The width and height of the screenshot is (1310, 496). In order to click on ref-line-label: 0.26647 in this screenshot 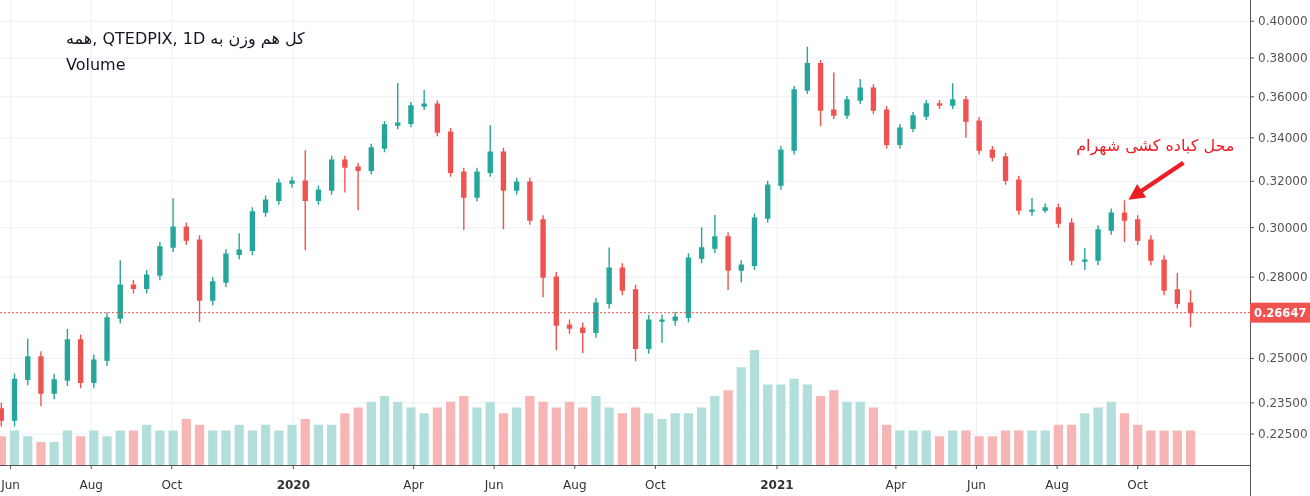, I will do `click(1280, 312)`.